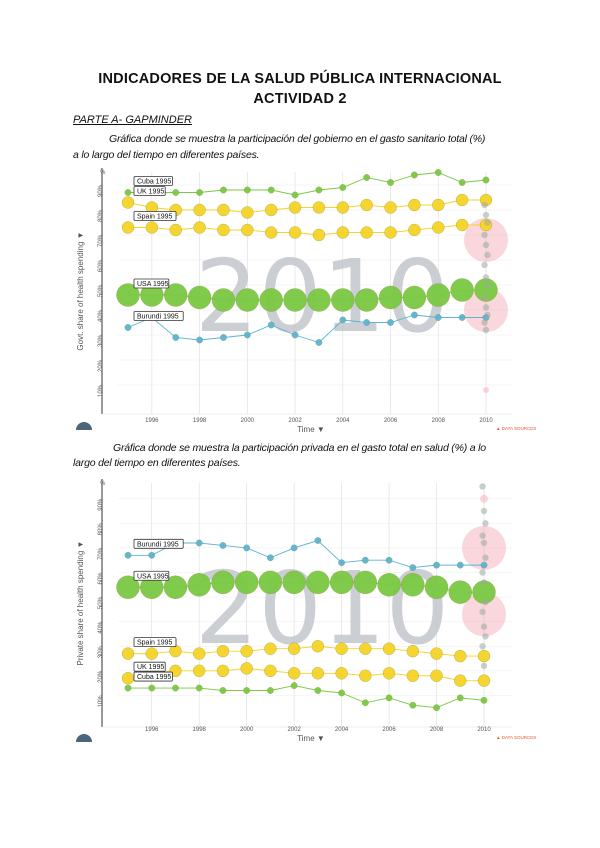 This screenshot has width=600, height=848. What do you see at coordinates (271, 232) in the screenshot?
I see `c1-spain-1995-point-2001` at bounding box center [271, 232].